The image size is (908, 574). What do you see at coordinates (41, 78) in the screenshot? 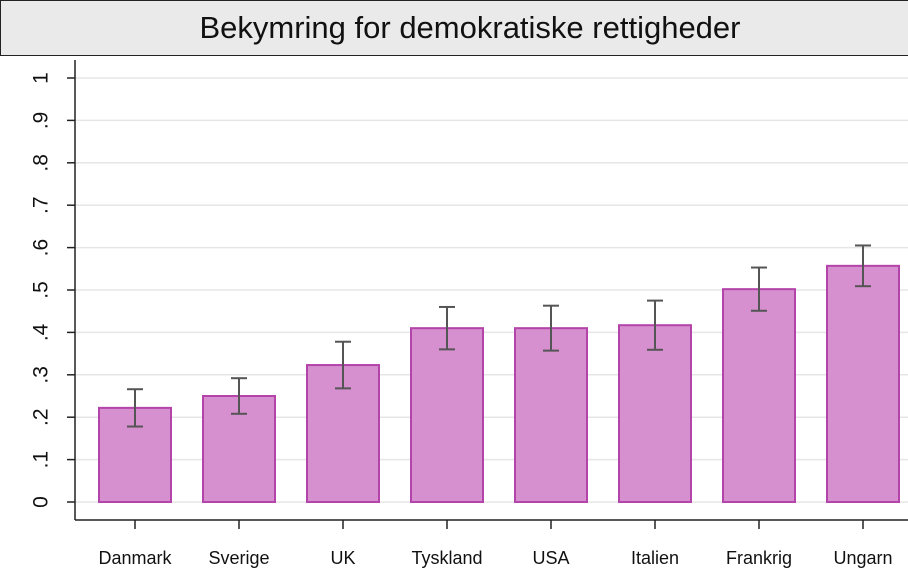
I see `y-tick-label: 1` at bounding box center [41, 78].